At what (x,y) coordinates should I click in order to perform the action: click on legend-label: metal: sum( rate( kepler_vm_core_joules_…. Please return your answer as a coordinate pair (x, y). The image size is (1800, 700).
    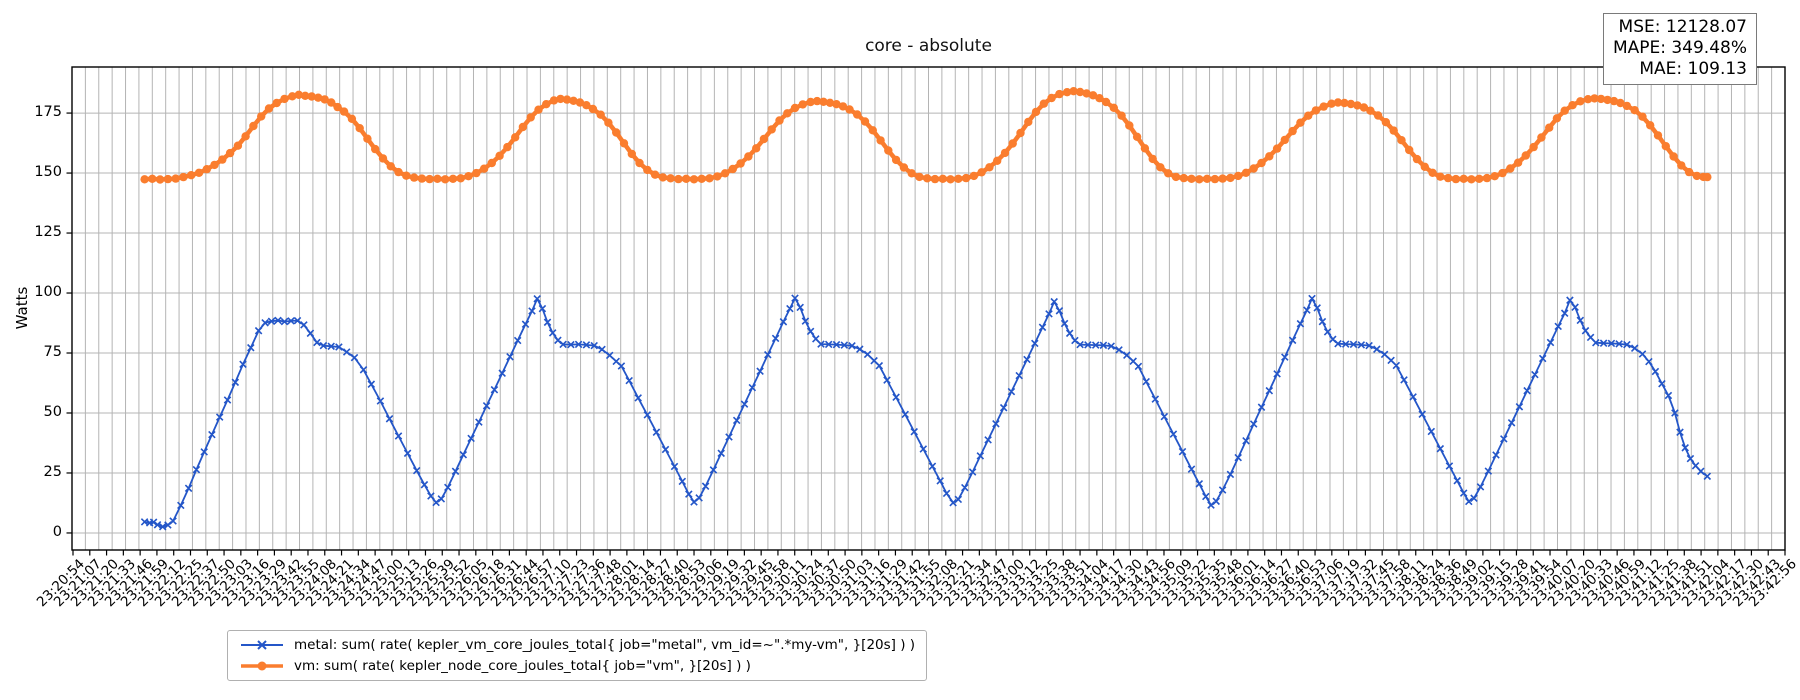
    Looking at the image, I should click on (605, 645).